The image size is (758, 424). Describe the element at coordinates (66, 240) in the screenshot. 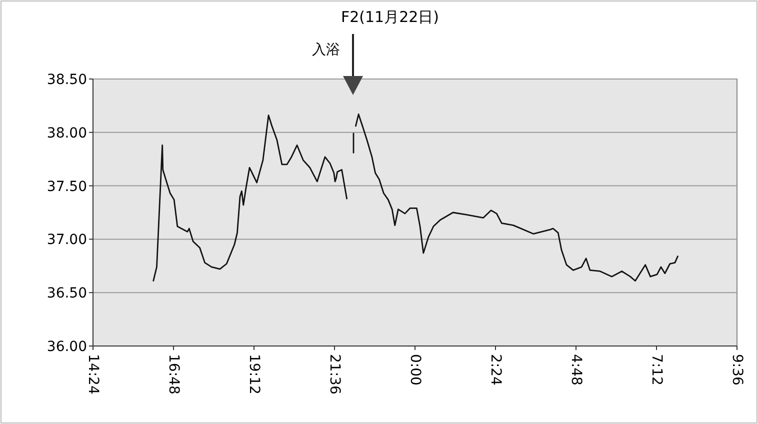

I see `y-tick-label: 37.00` at that location.